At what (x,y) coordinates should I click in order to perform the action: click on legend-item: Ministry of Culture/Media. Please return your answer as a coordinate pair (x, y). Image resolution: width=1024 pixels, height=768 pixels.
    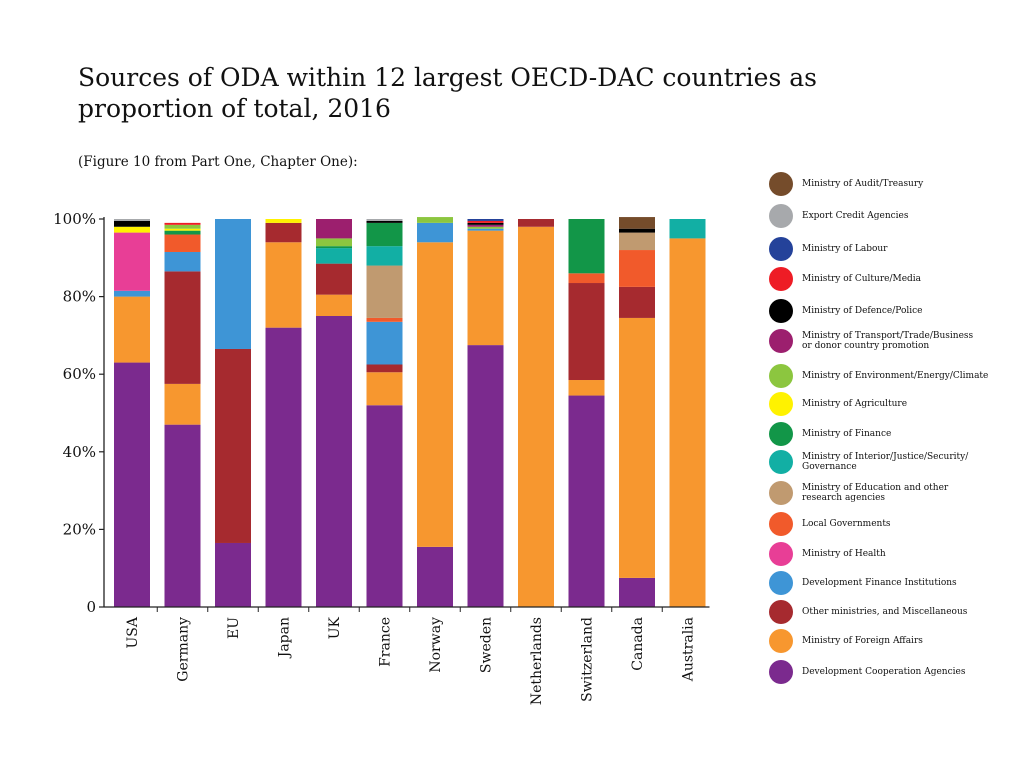
    Looking at the image, I should click on (885, 279).